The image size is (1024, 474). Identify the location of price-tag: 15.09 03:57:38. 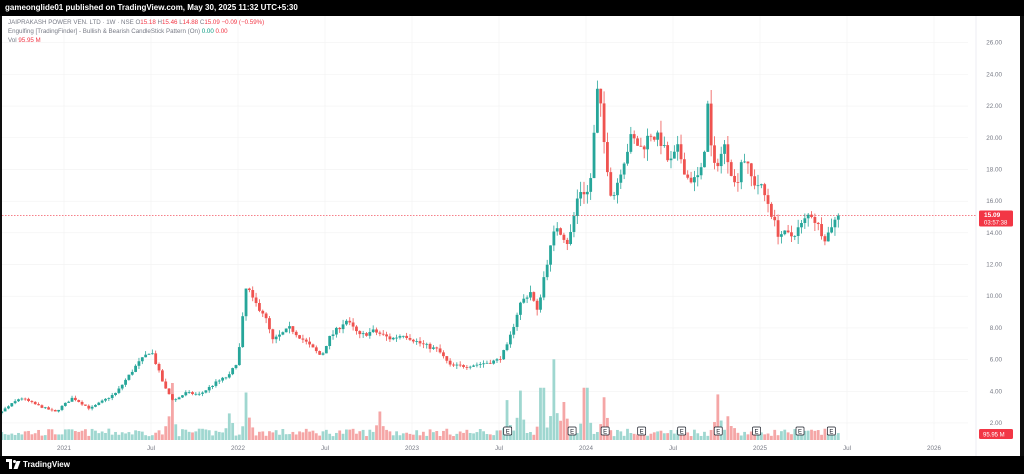
(996, 218).